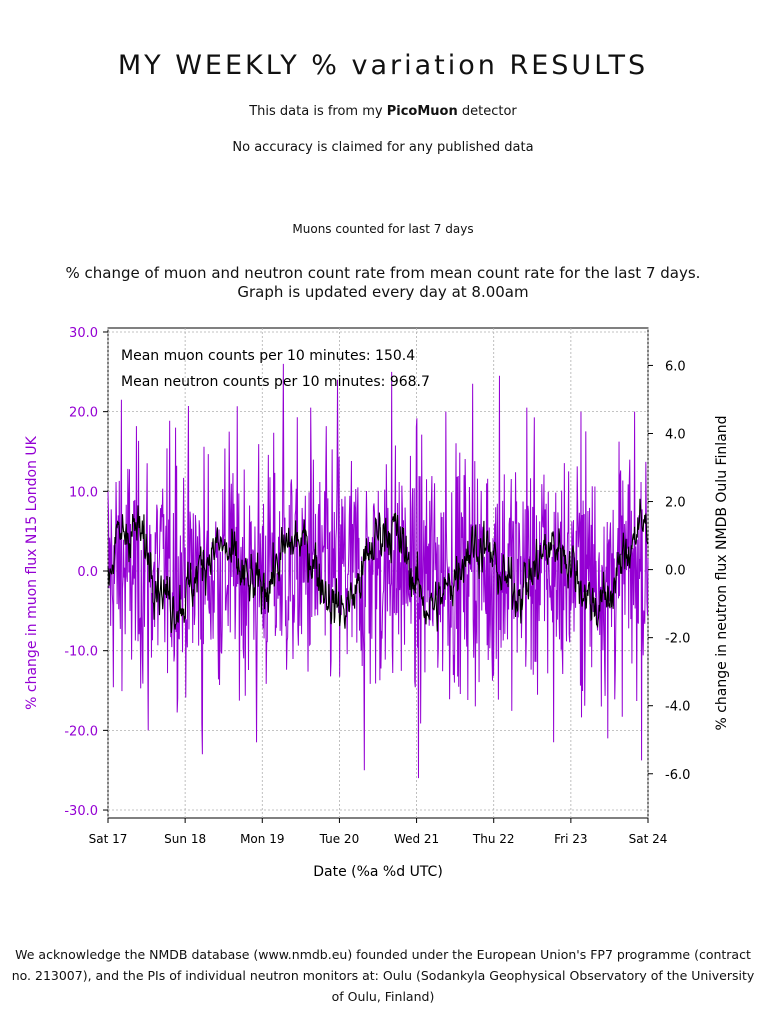  I want to click on section-label: Muons counted for last 7 days, so click(383, 229).